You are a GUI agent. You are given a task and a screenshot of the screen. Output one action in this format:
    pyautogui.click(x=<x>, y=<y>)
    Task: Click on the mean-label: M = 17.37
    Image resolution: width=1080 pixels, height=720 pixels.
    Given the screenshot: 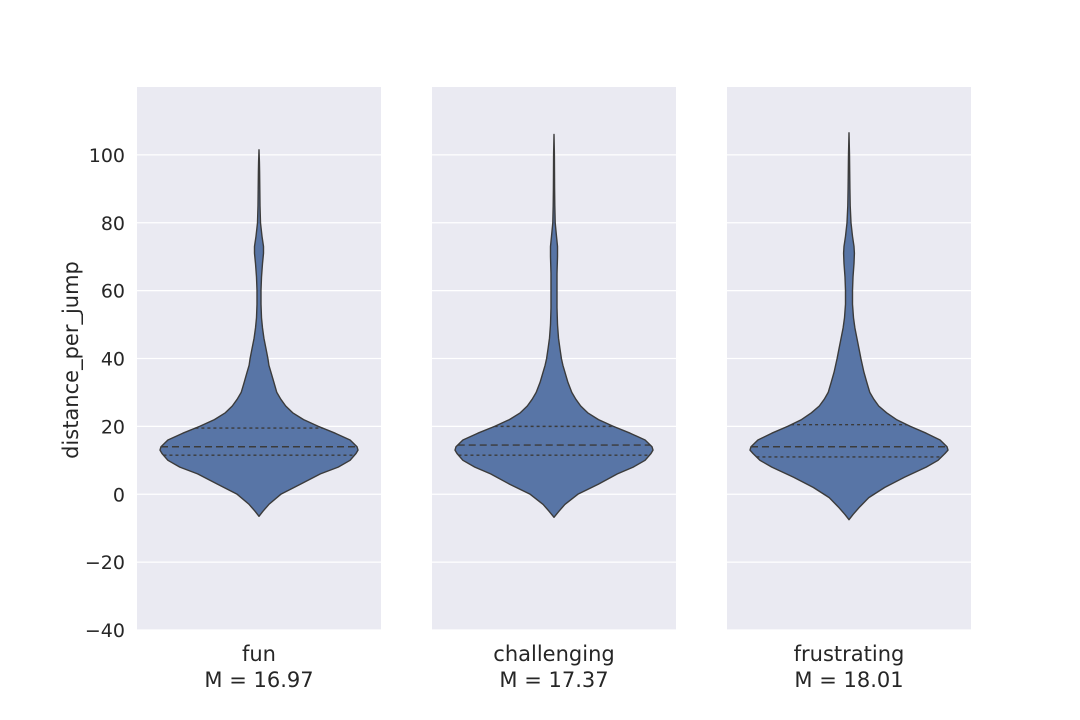 What is the action you would take?
    pyautogui.click(x=553, y=680)
    